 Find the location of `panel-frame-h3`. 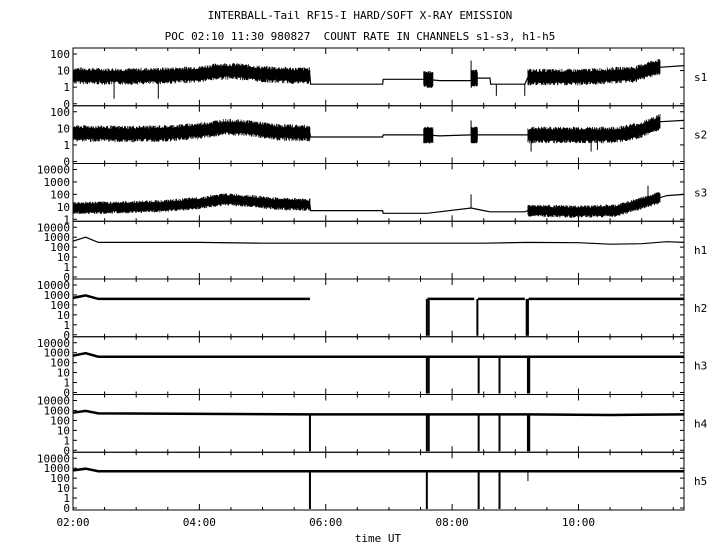

panel-frame-h3 is located at coordinates (378, 365).